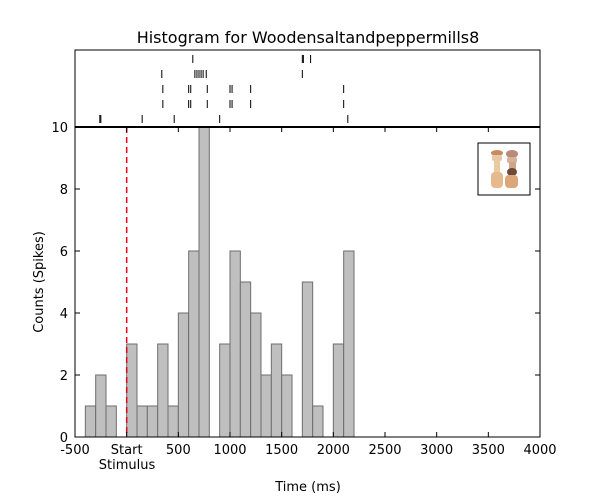 Image resolution: width=600 pixels, height=500 pixels. I want to click on y-tick-label: 8, so click(64, 190).